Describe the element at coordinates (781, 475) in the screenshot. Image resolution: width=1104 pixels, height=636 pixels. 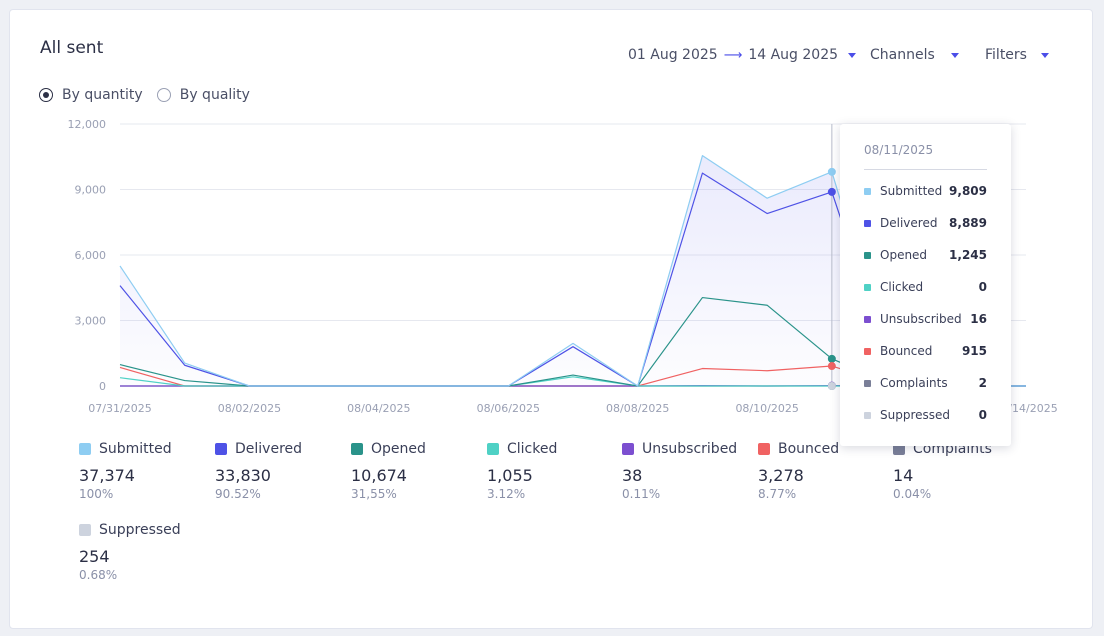
I see `legend-total: 3,278` at that location.